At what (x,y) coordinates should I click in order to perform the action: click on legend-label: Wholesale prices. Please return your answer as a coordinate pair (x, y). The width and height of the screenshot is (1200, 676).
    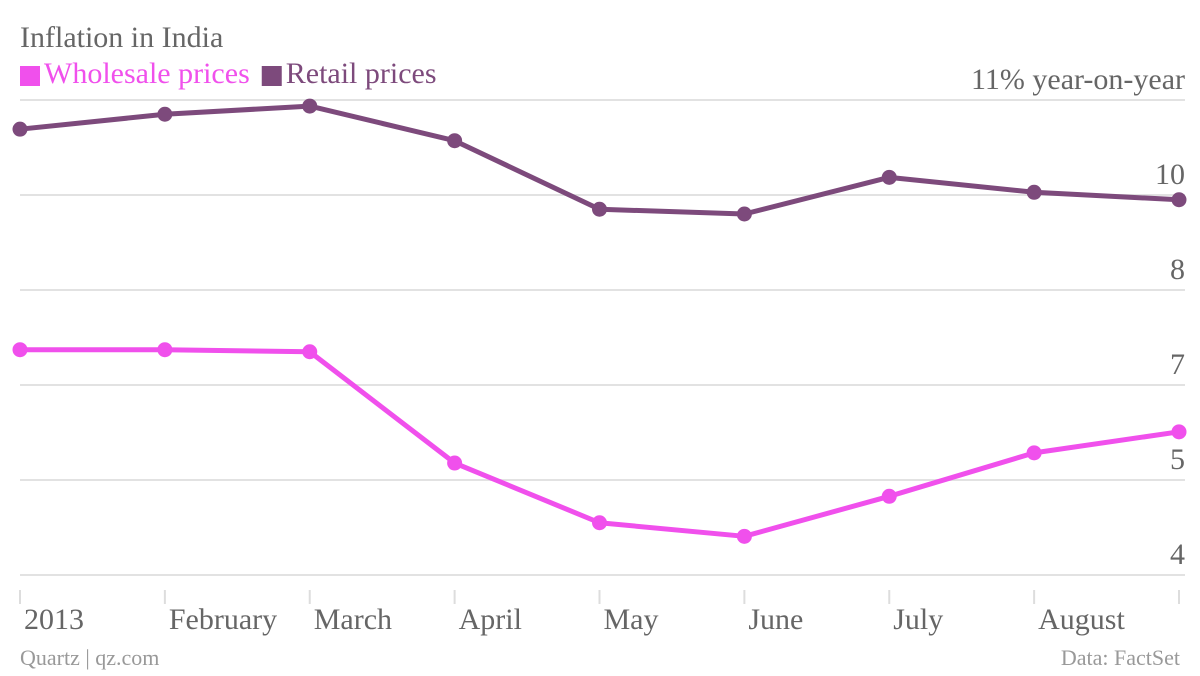
    Looking at the image, I should click on (147, 73).